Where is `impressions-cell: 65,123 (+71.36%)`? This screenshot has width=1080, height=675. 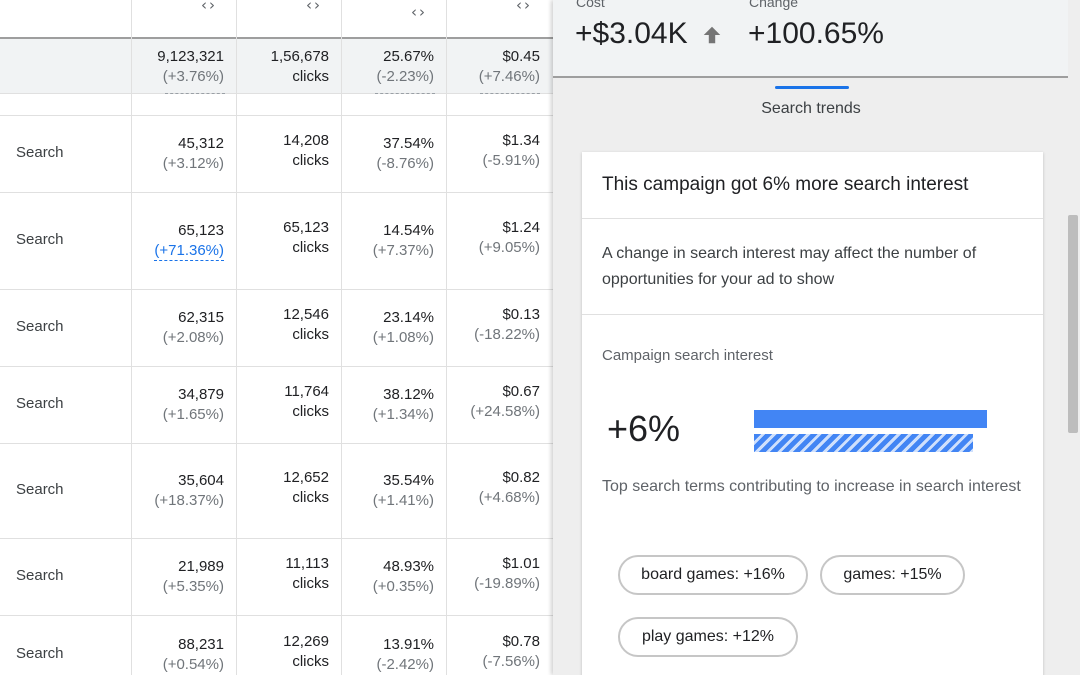 impressions-cell: 65,123 (+71.36%) is located at coordinates (189, 241).